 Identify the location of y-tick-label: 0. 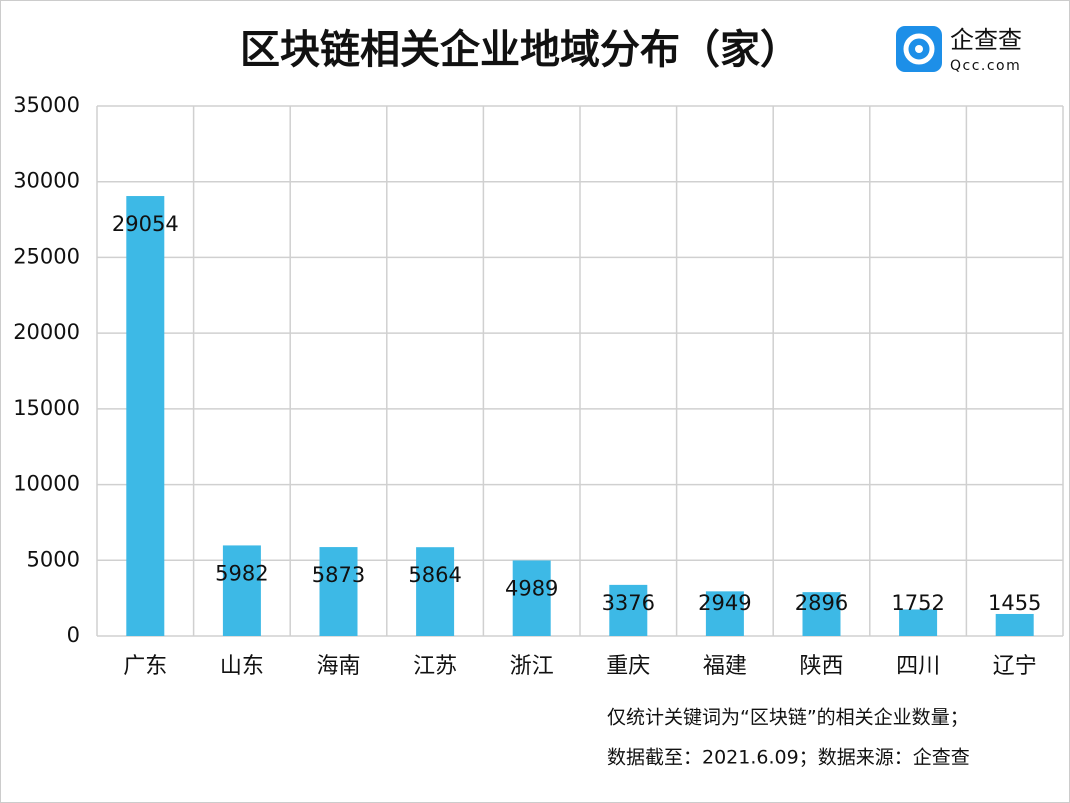
(73, 635).